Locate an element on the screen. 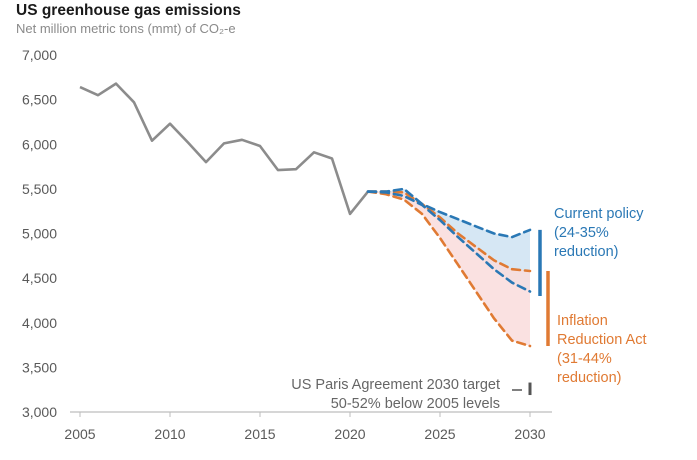 The image size is (697, 460). x-tick-label: 2025 is located at coordinates (439, 434).